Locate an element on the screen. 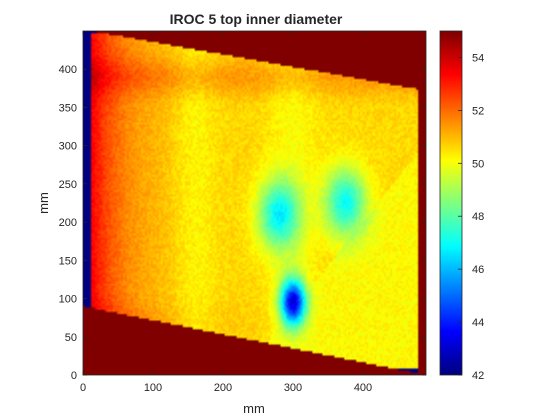  x-tick-label: 400 is located at coordinates (363, 388).